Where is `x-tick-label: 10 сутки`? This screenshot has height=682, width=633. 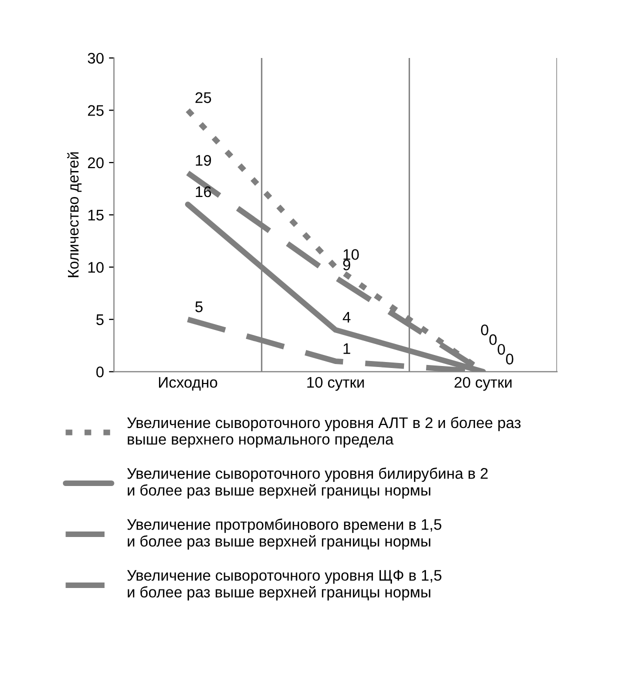
x-tick-label: 10 сутки is located at coordinates (335, 383).